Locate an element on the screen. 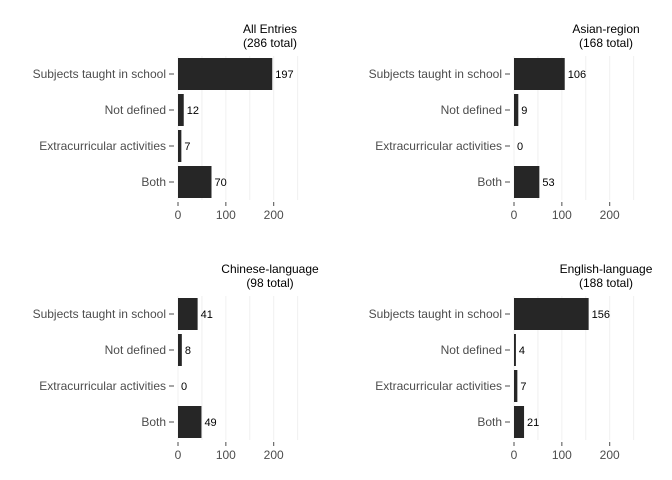 The image size is (672, 480). bar-value-label: 4 is located at coordinates (522, 351).